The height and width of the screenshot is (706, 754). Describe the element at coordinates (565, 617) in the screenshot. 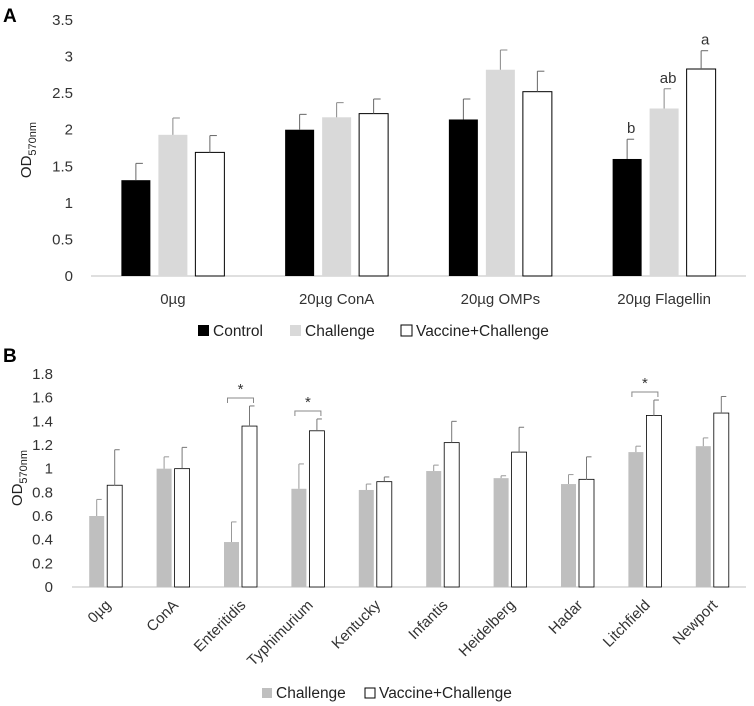

I see `category-label-hadar: Hadar` at that location.